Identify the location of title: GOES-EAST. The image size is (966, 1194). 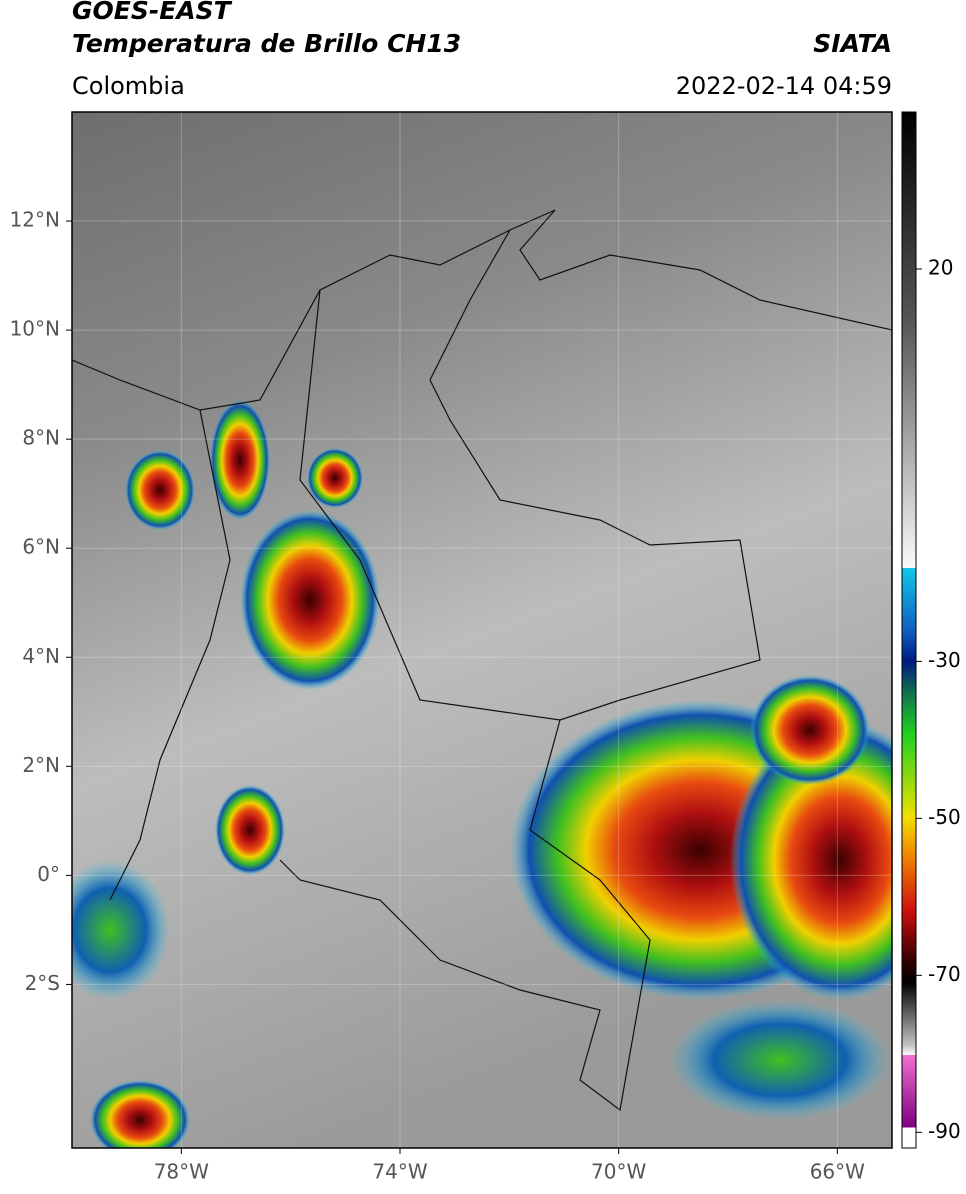
(152, 12).